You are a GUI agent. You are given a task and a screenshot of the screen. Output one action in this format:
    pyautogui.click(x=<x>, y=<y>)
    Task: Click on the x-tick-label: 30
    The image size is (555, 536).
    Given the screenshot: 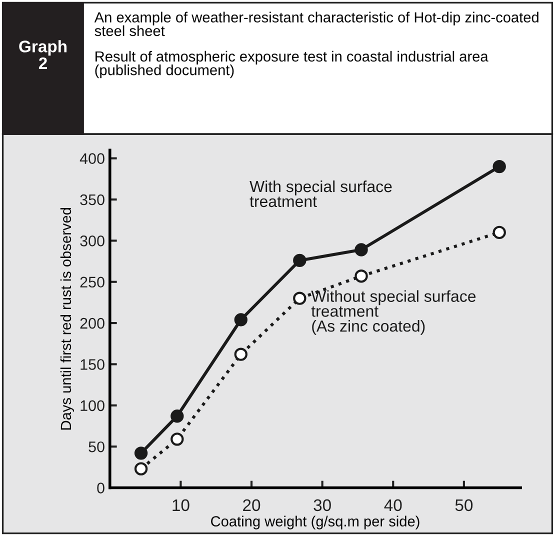 What is the action you would take?
    pyautogui.click(x=322, y=505)
    